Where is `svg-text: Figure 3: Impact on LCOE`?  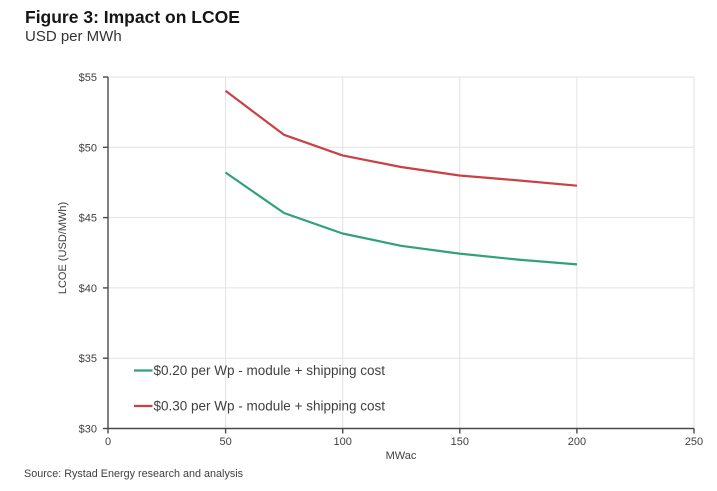
svg-text: Figure 3: Impact on LCOE is located at coordinates (132, 17).